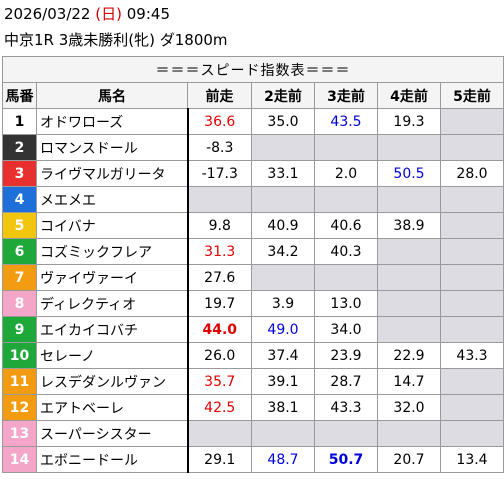 The width and height of the screenshot is (504, 488). I want to click on speed-index-cell: 3.9, so click(283, 303).